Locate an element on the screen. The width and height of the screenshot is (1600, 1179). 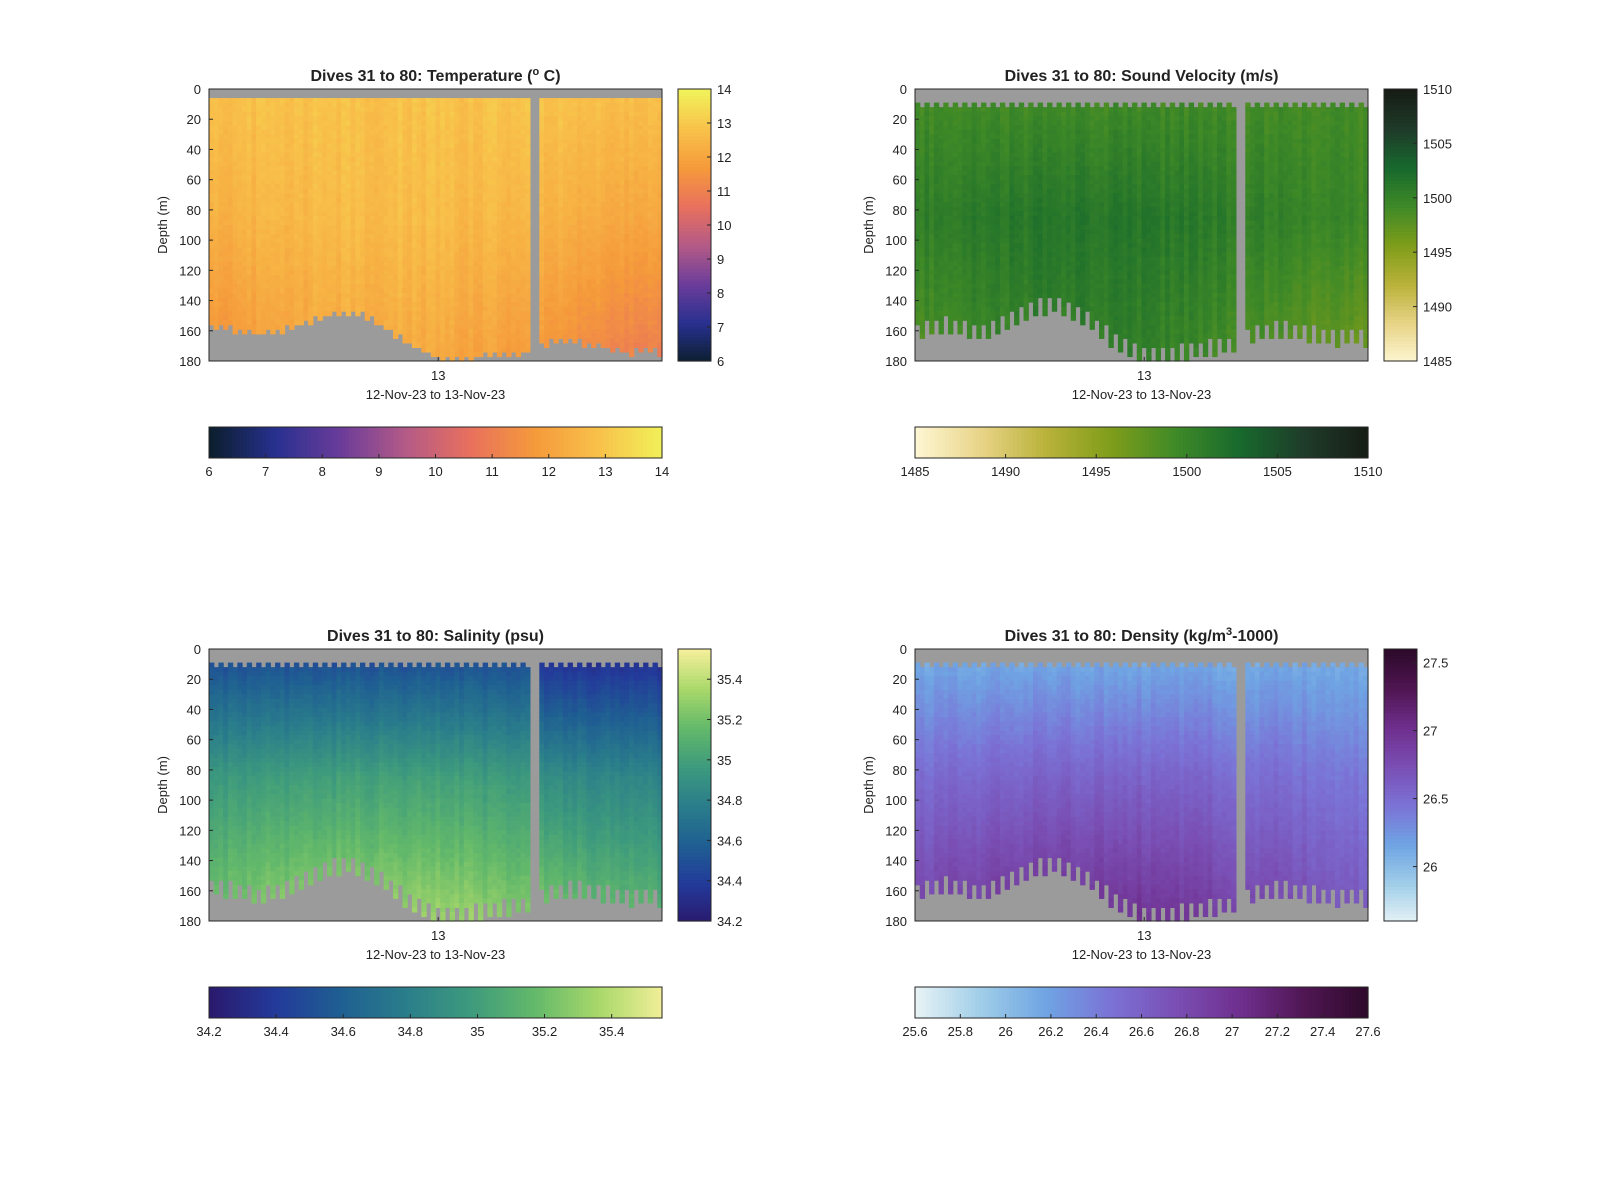
colorbar-tick-label: 1495 is located at coordinates (1437, 252).